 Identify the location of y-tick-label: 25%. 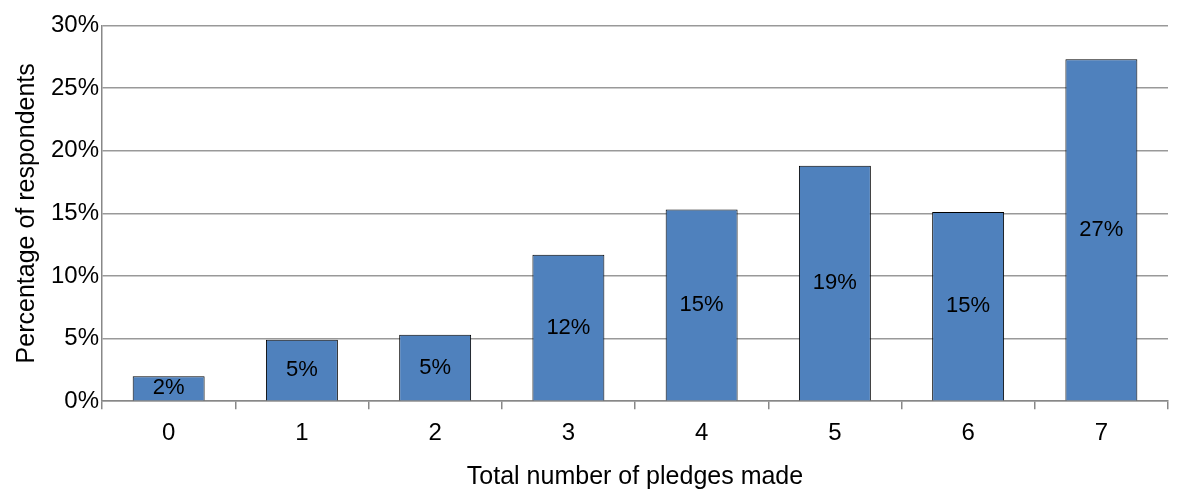
(75, 86).